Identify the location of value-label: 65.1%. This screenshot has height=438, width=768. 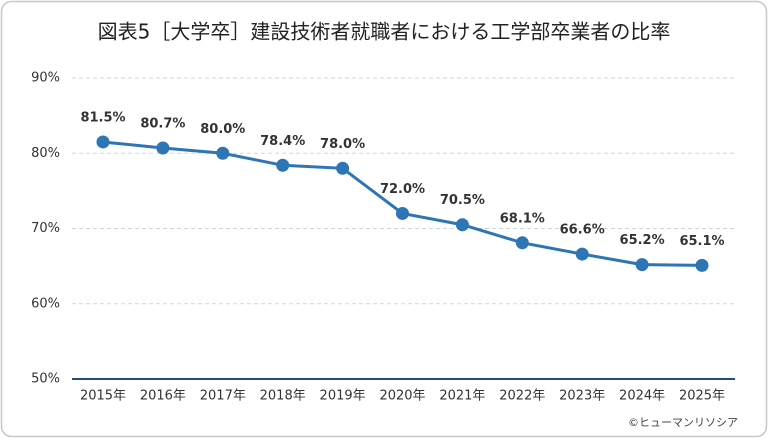
(701, 241).